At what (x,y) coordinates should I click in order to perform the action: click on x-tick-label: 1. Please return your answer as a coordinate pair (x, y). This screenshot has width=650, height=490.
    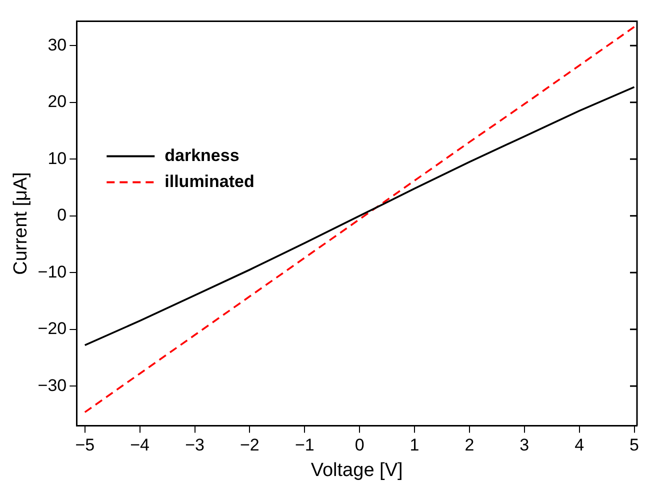
    Looking at the image, I should click on (415, 445).